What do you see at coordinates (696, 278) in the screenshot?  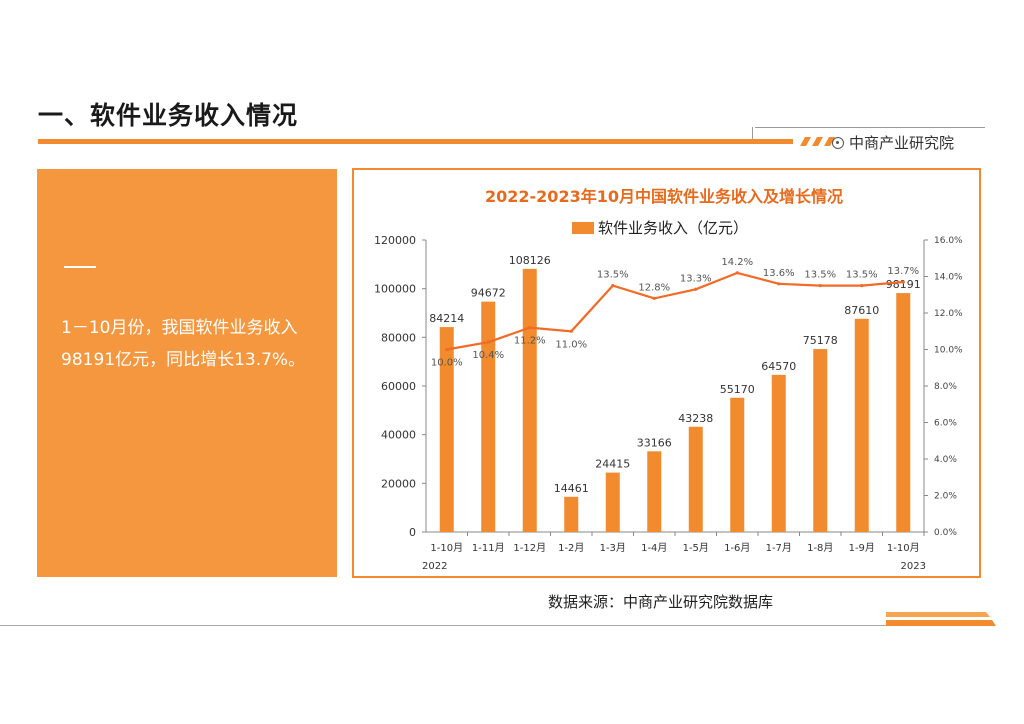 I see `growth-value-label: 13.3%` at bounding box center [696, 278].